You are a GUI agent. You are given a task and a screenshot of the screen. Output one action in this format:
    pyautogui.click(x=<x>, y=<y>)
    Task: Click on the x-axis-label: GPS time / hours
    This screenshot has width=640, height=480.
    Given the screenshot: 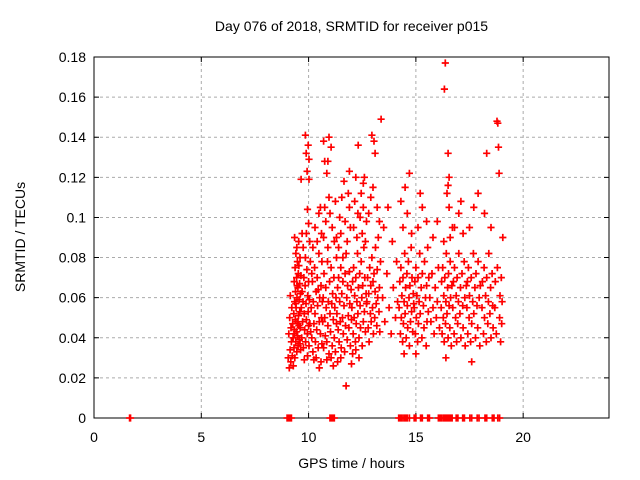 What is the action you would take?
    pyautogui.click(x=351, y=463)
    